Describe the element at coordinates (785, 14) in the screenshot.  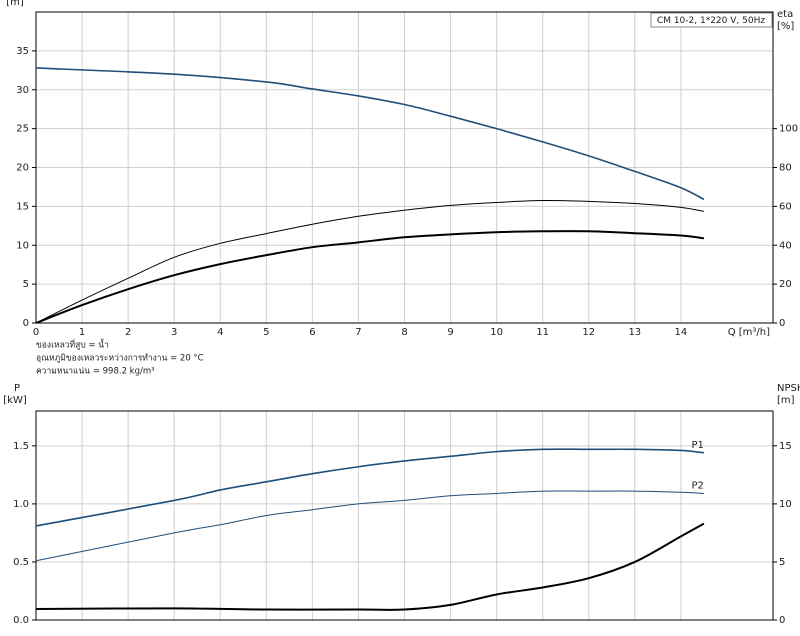
I see `y2-axis-label: eta` at that location.